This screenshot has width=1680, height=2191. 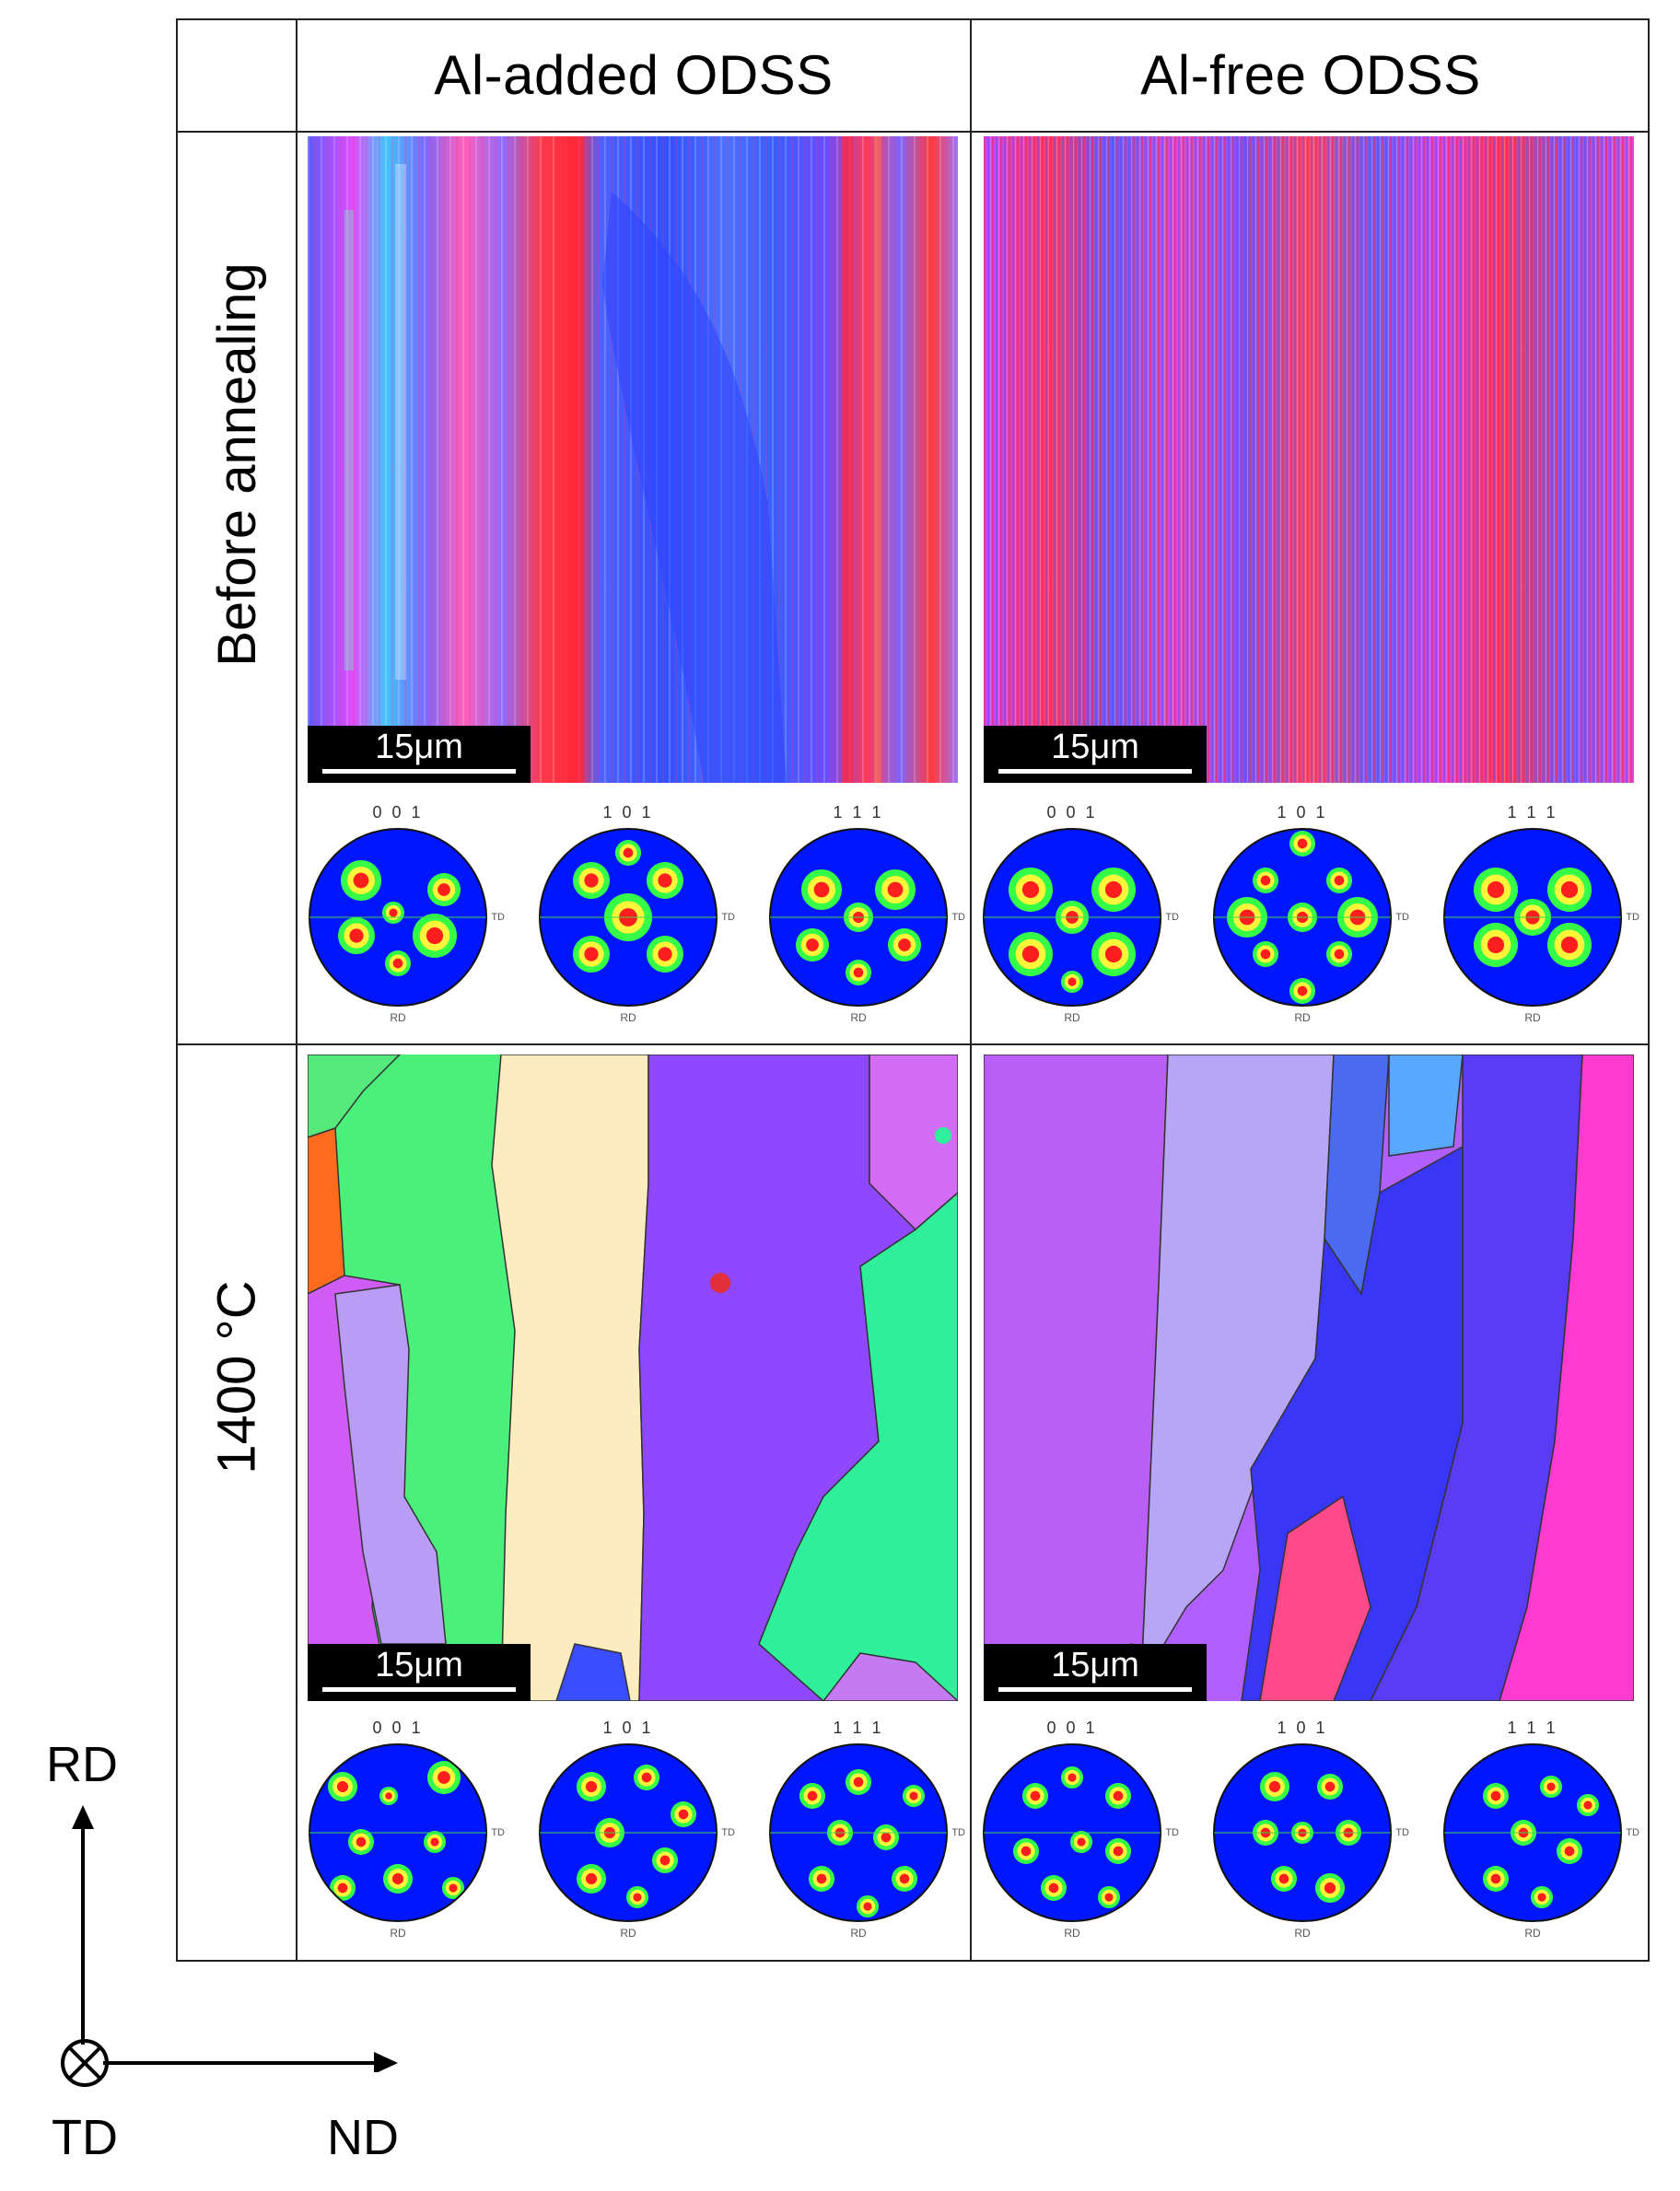 I want to click on row-divider, so click(x=913, y=1044).